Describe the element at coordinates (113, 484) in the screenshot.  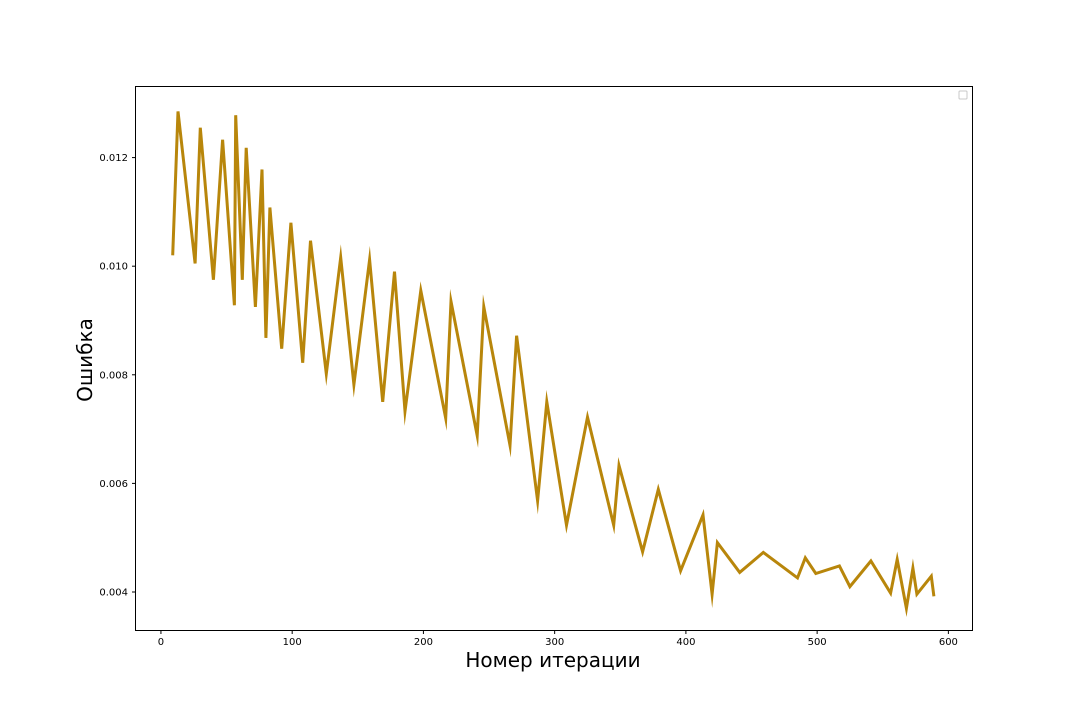
I see `y-tick-label: 0.006` at that location.